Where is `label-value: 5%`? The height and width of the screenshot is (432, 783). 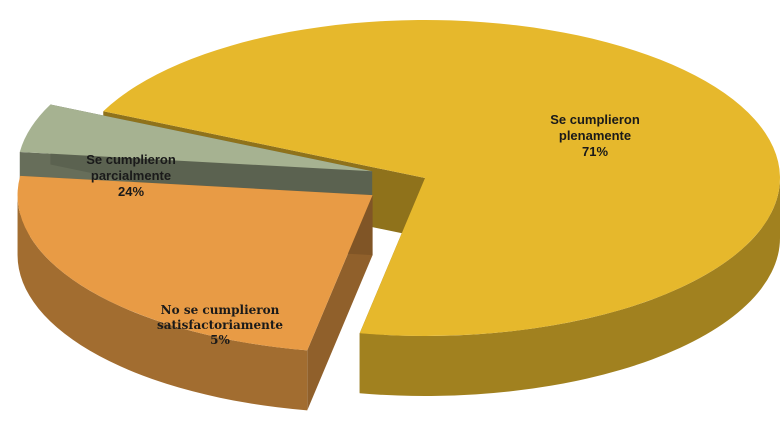 label-value: 5% is located at coordinates (220, 340).